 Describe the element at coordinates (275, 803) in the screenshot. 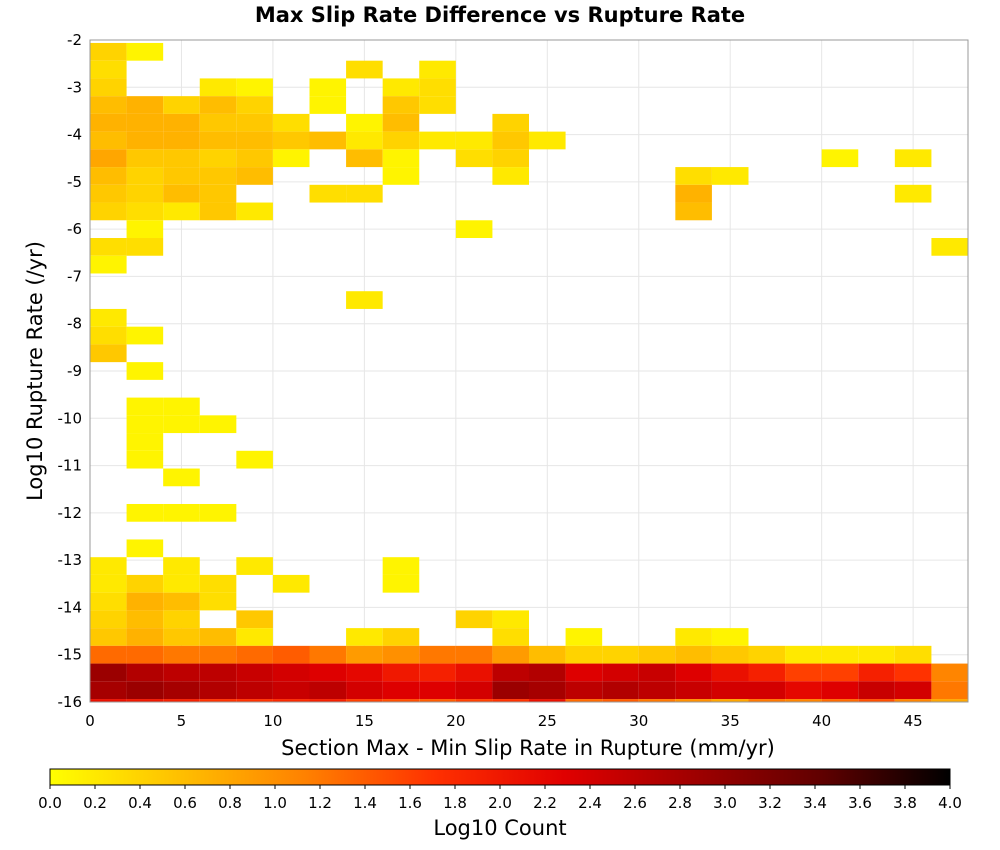

I see `colorbar-tick-label: 1.0` at that location.